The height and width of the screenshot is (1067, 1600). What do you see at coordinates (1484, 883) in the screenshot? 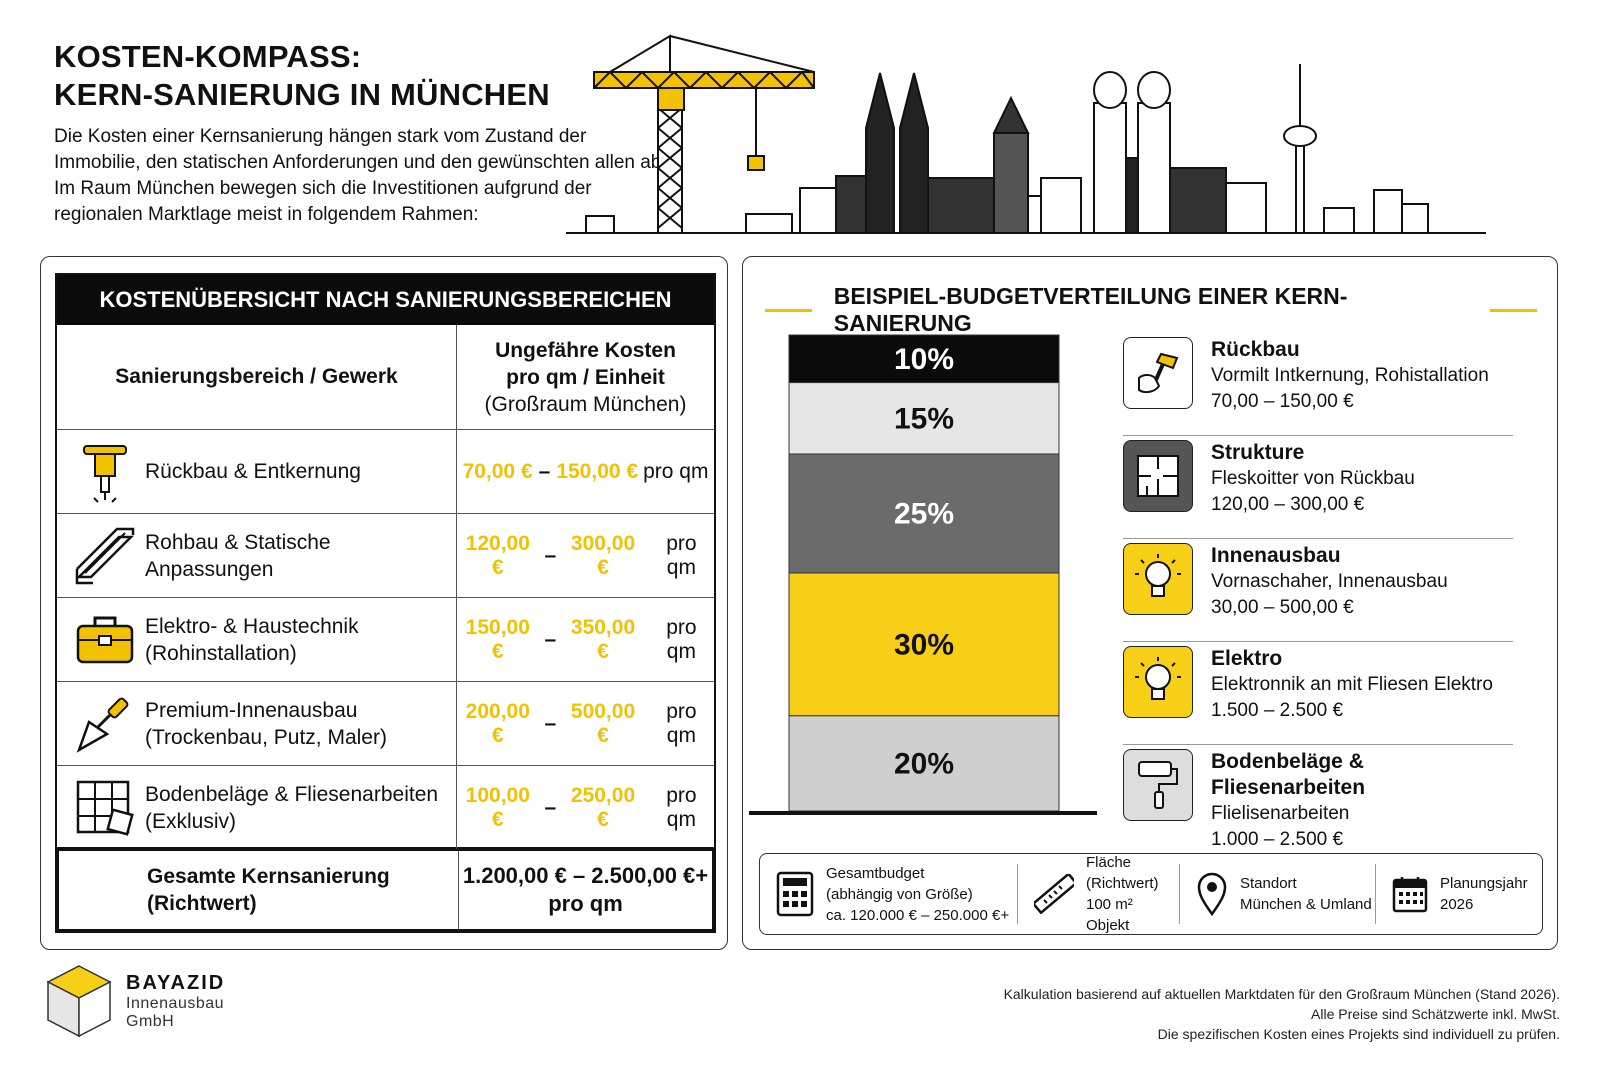
I see `info-line: Planungsjahr` at bounding box center [1484, 883].